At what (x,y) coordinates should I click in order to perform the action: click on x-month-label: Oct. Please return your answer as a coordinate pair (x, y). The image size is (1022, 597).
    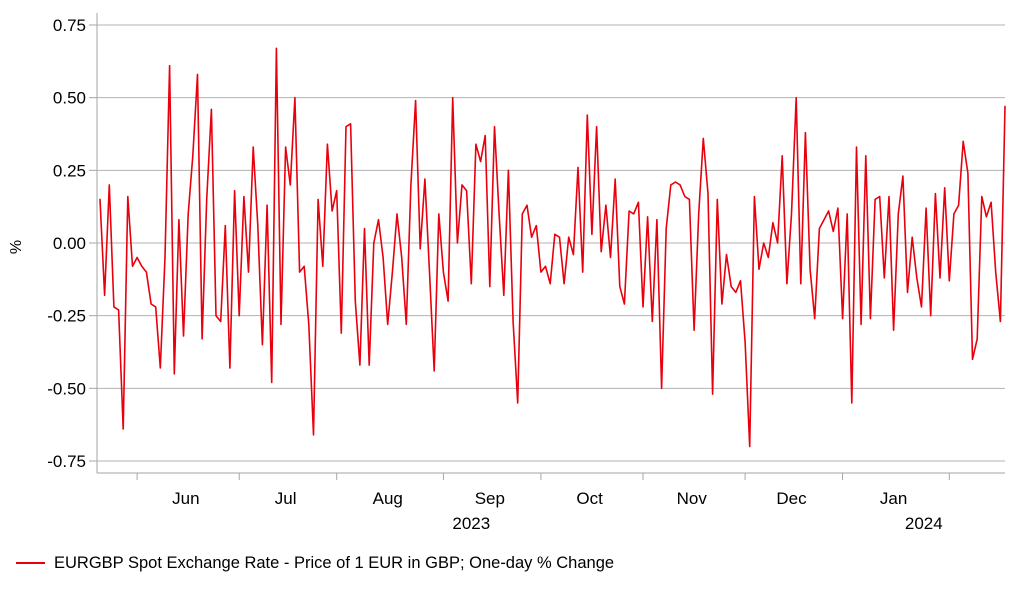
    Looking at the image, I should click on (589, 498).